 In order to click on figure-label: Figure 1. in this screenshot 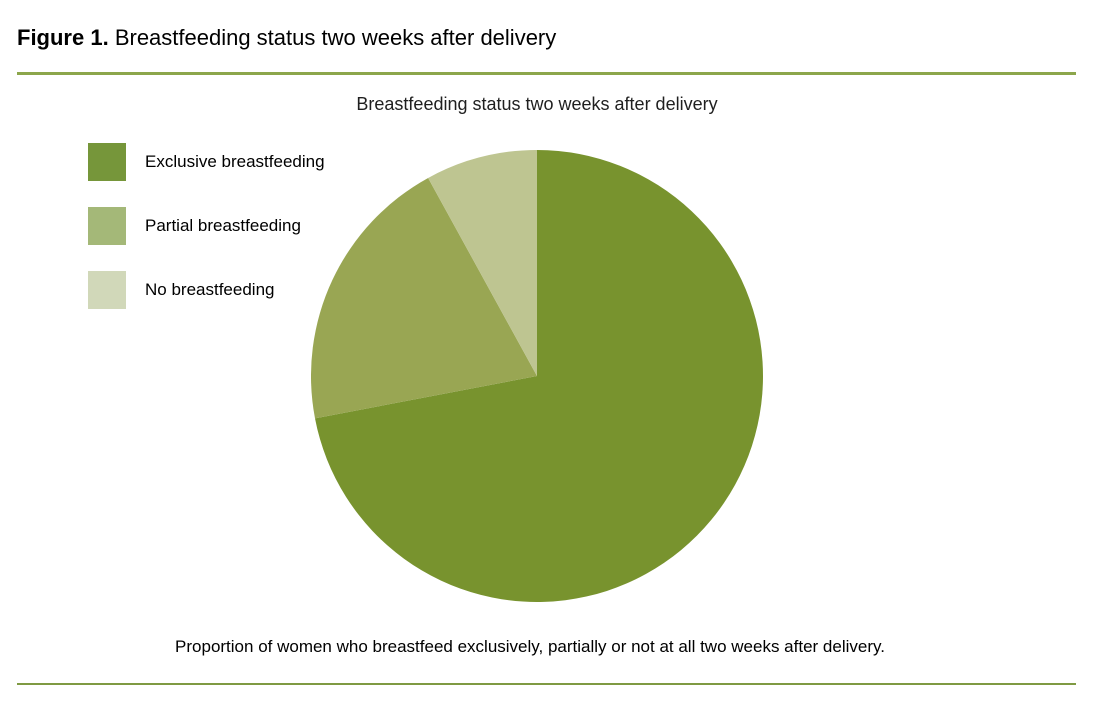, I will do `click(63, 37)`.